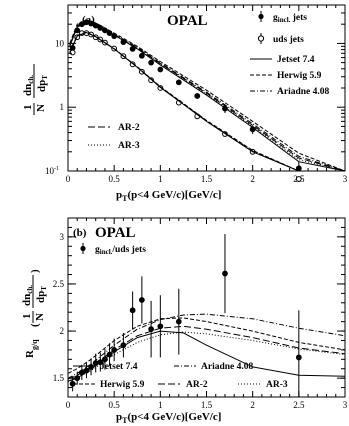  What do you see at coordinates (40, 317) in the screenshot?
I see `ylabel-b-N: N` at bounding box center [40, 317].